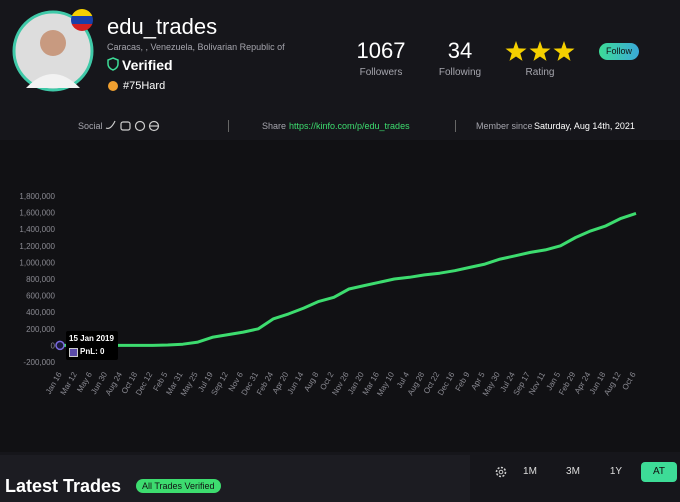  What do you see at coordinates (133, 126) in the screenshot?
I see `social-icons` at bounding box center [133, 126].